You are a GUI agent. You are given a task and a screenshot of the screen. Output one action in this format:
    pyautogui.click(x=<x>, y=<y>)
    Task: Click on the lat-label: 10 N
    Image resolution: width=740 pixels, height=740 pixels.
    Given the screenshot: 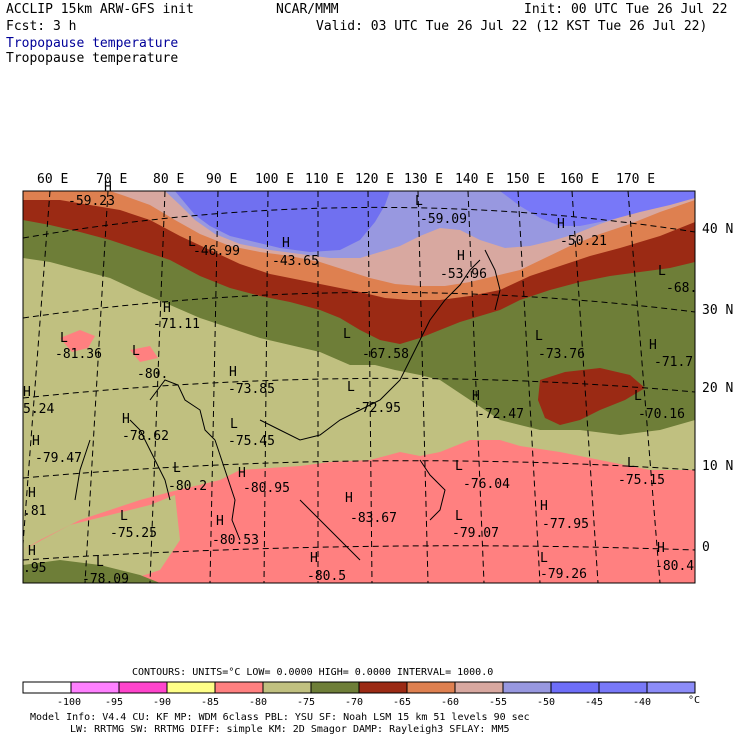 What is the action you would take?
    pyautogui.click(x=718, y=466)
    